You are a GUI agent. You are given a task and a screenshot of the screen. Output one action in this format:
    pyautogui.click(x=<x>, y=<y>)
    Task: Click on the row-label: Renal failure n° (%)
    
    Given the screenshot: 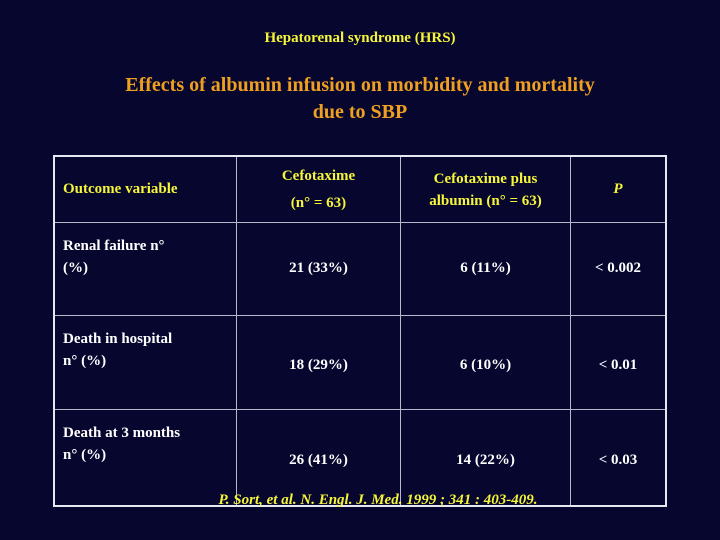 What is the action you would take?
    pyautogui.click(x=145, y=269)
    